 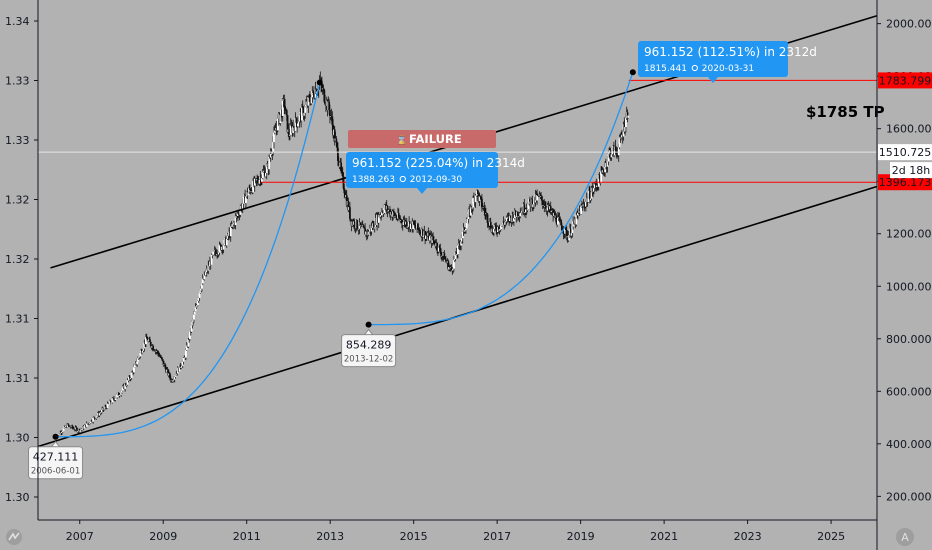 I want to click on low-price-text: 854.289, so click(x=369, y=345).